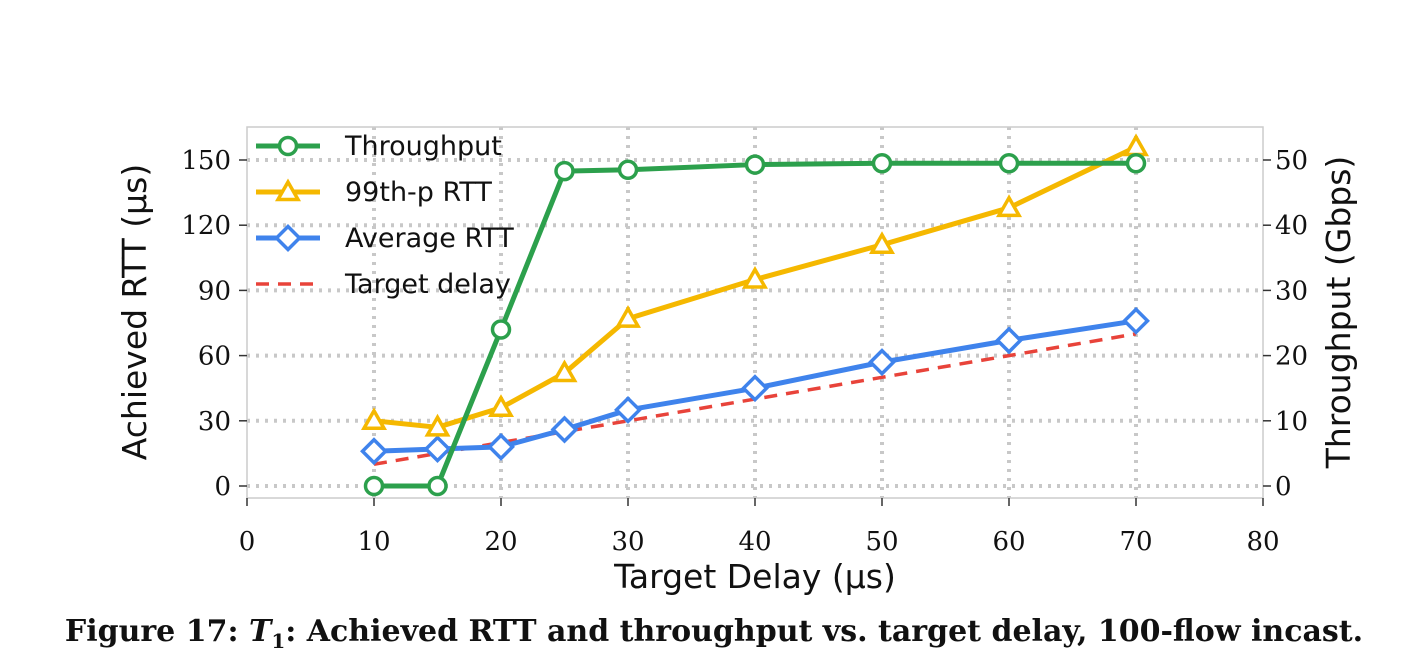 The image size is (1428, 672). I want to click on x-tick-label: 30, so click(627, 542).